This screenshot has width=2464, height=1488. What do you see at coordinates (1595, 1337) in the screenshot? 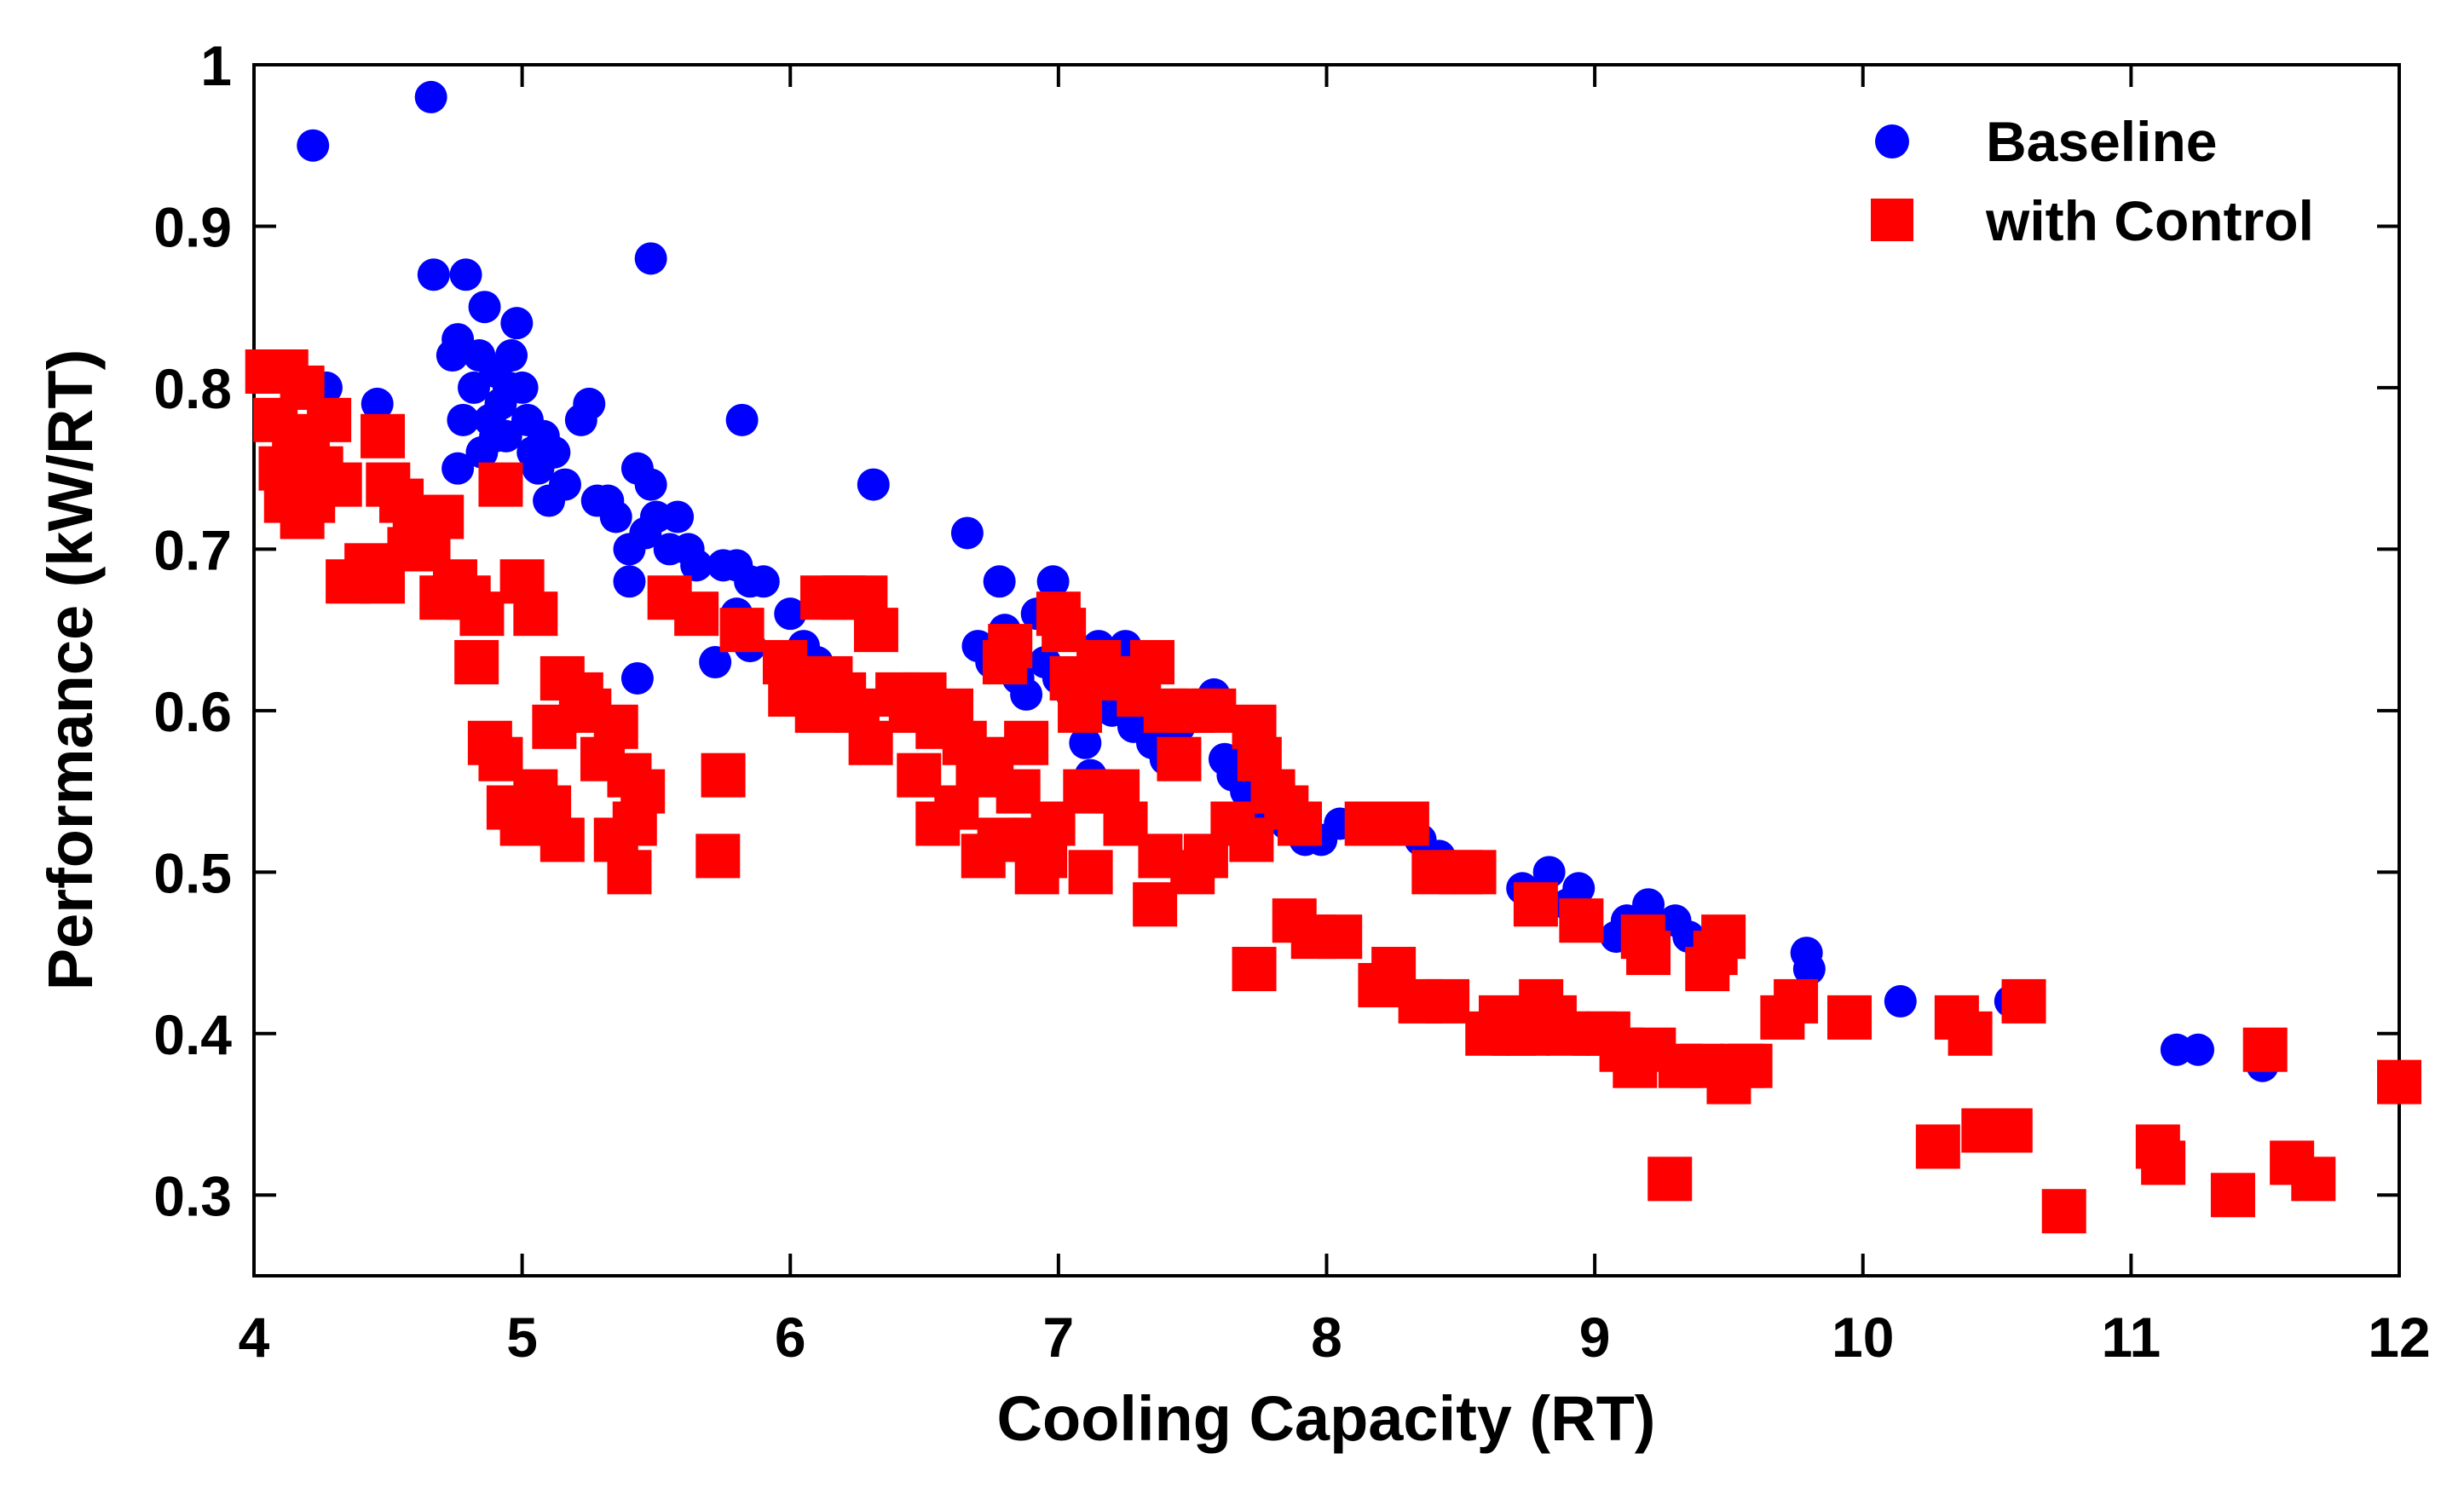
I see `x-tick-label: 9` at bounding box center [1595, 1337].